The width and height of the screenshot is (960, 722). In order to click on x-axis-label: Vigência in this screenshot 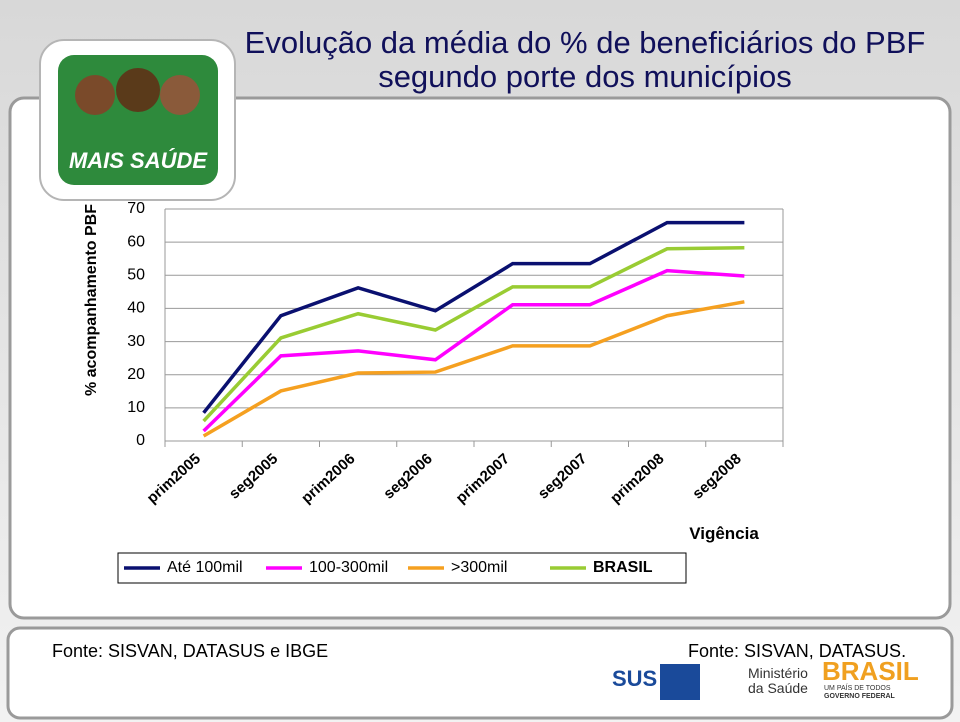, I will do `click(724, 533)`.